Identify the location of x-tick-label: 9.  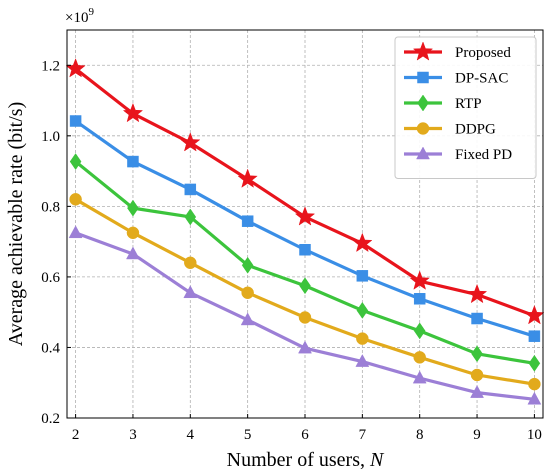
(477, 435).